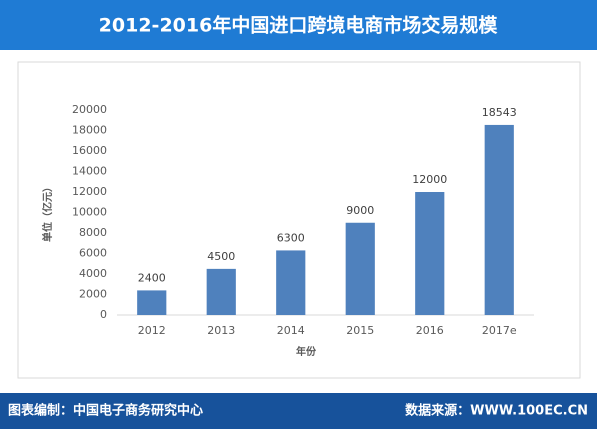 Image resolution: width=597 pixels, height=432 pixels. I want to click on y-tick-label: 12000, so click(89, 191).